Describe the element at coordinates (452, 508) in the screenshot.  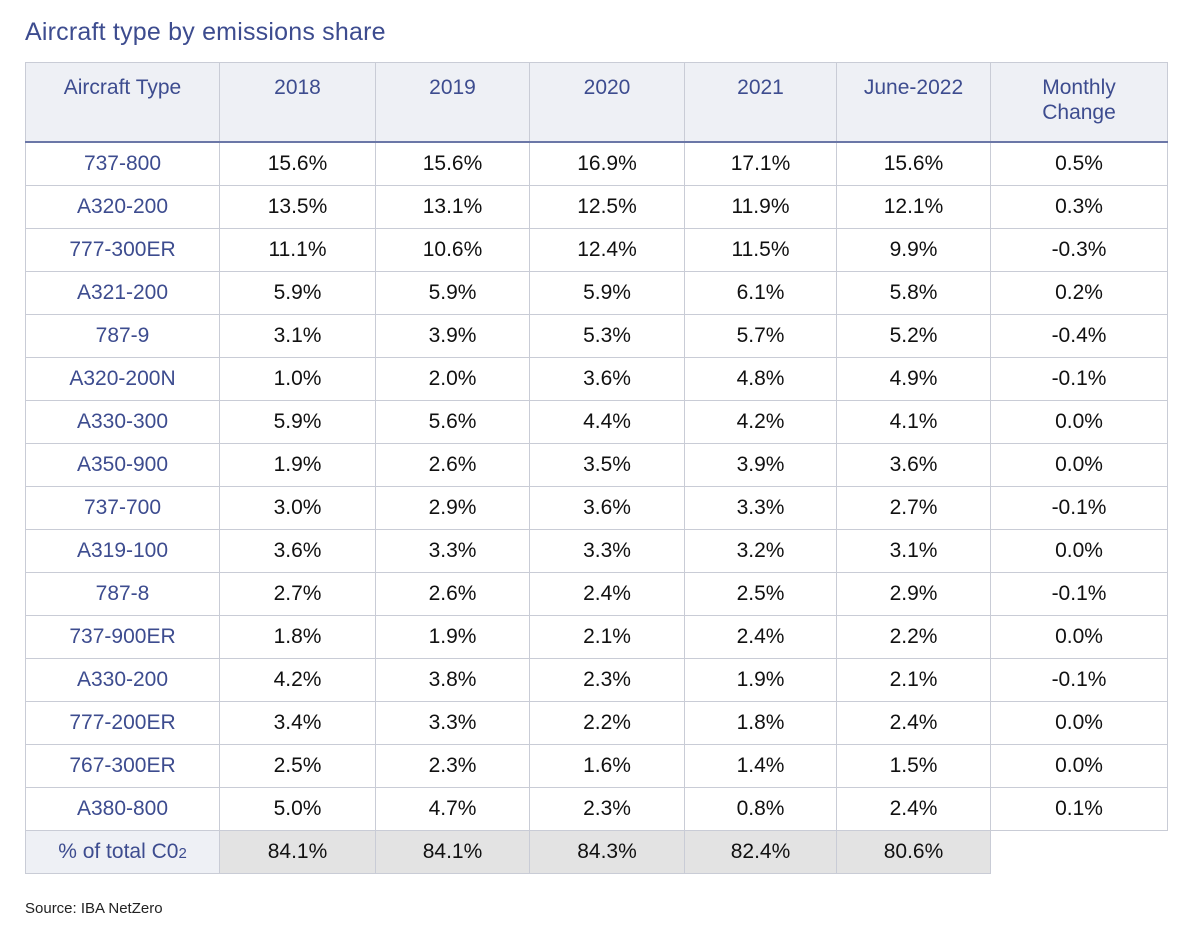
I see `value-cell: 2.9%` at that location.